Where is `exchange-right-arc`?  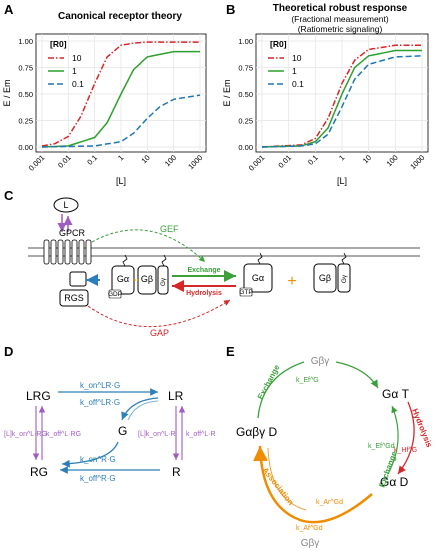 exchange-right-arc is located at coordinates (393, 440).